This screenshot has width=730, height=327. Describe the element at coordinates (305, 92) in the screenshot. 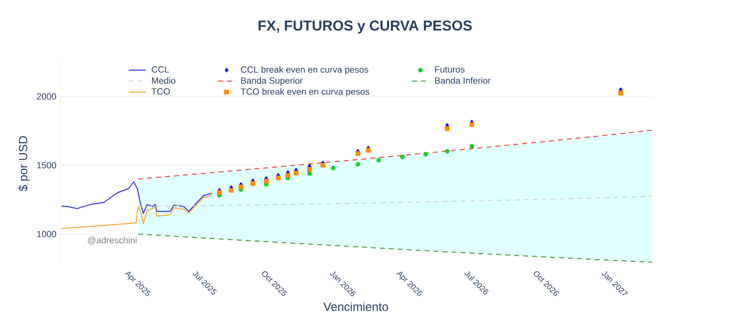

I see `legend-label: TCO break even en curva pesos` at that location.